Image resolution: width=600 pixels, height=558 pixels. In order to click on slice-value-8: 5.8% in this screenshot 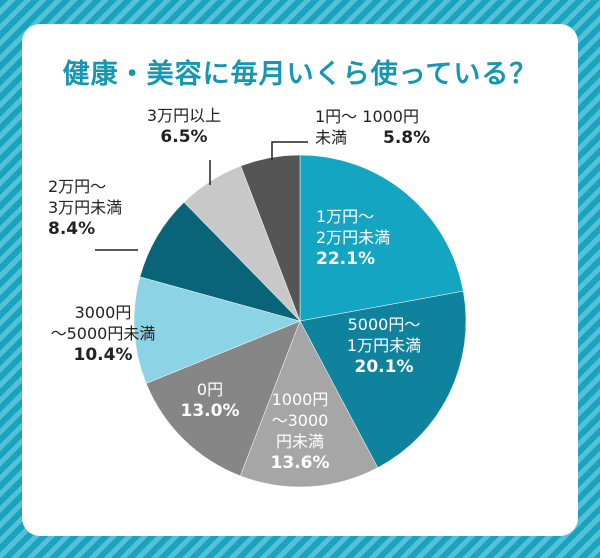, I will do `click(406, 138)`.